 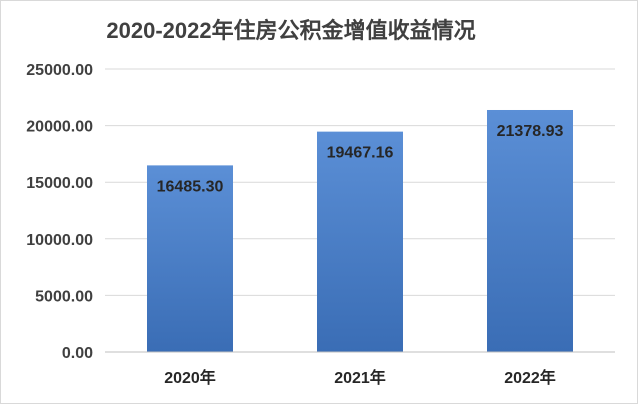 I want to click on data-label-1: 16485.30, so click(x=190, y=186).